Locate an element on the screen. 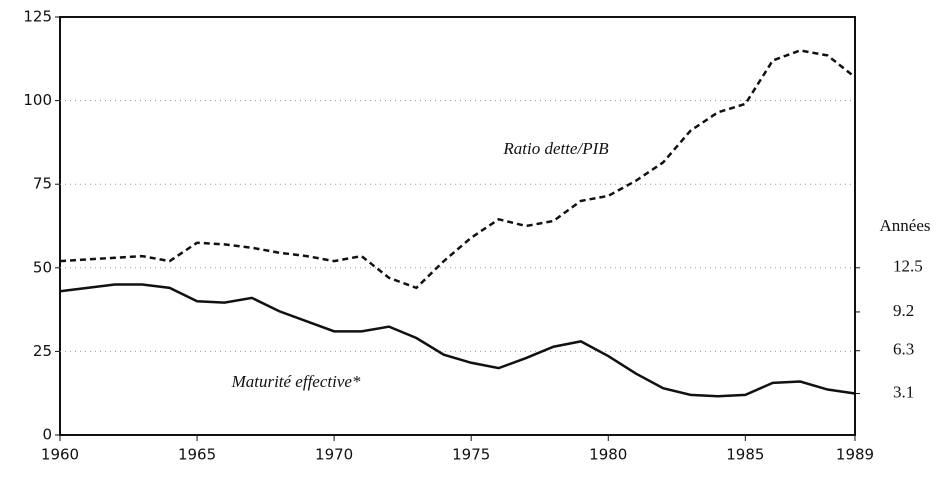 This screenshot has width=952, height=478. y-tick-label: 50 is located at coordinates (42, 267).